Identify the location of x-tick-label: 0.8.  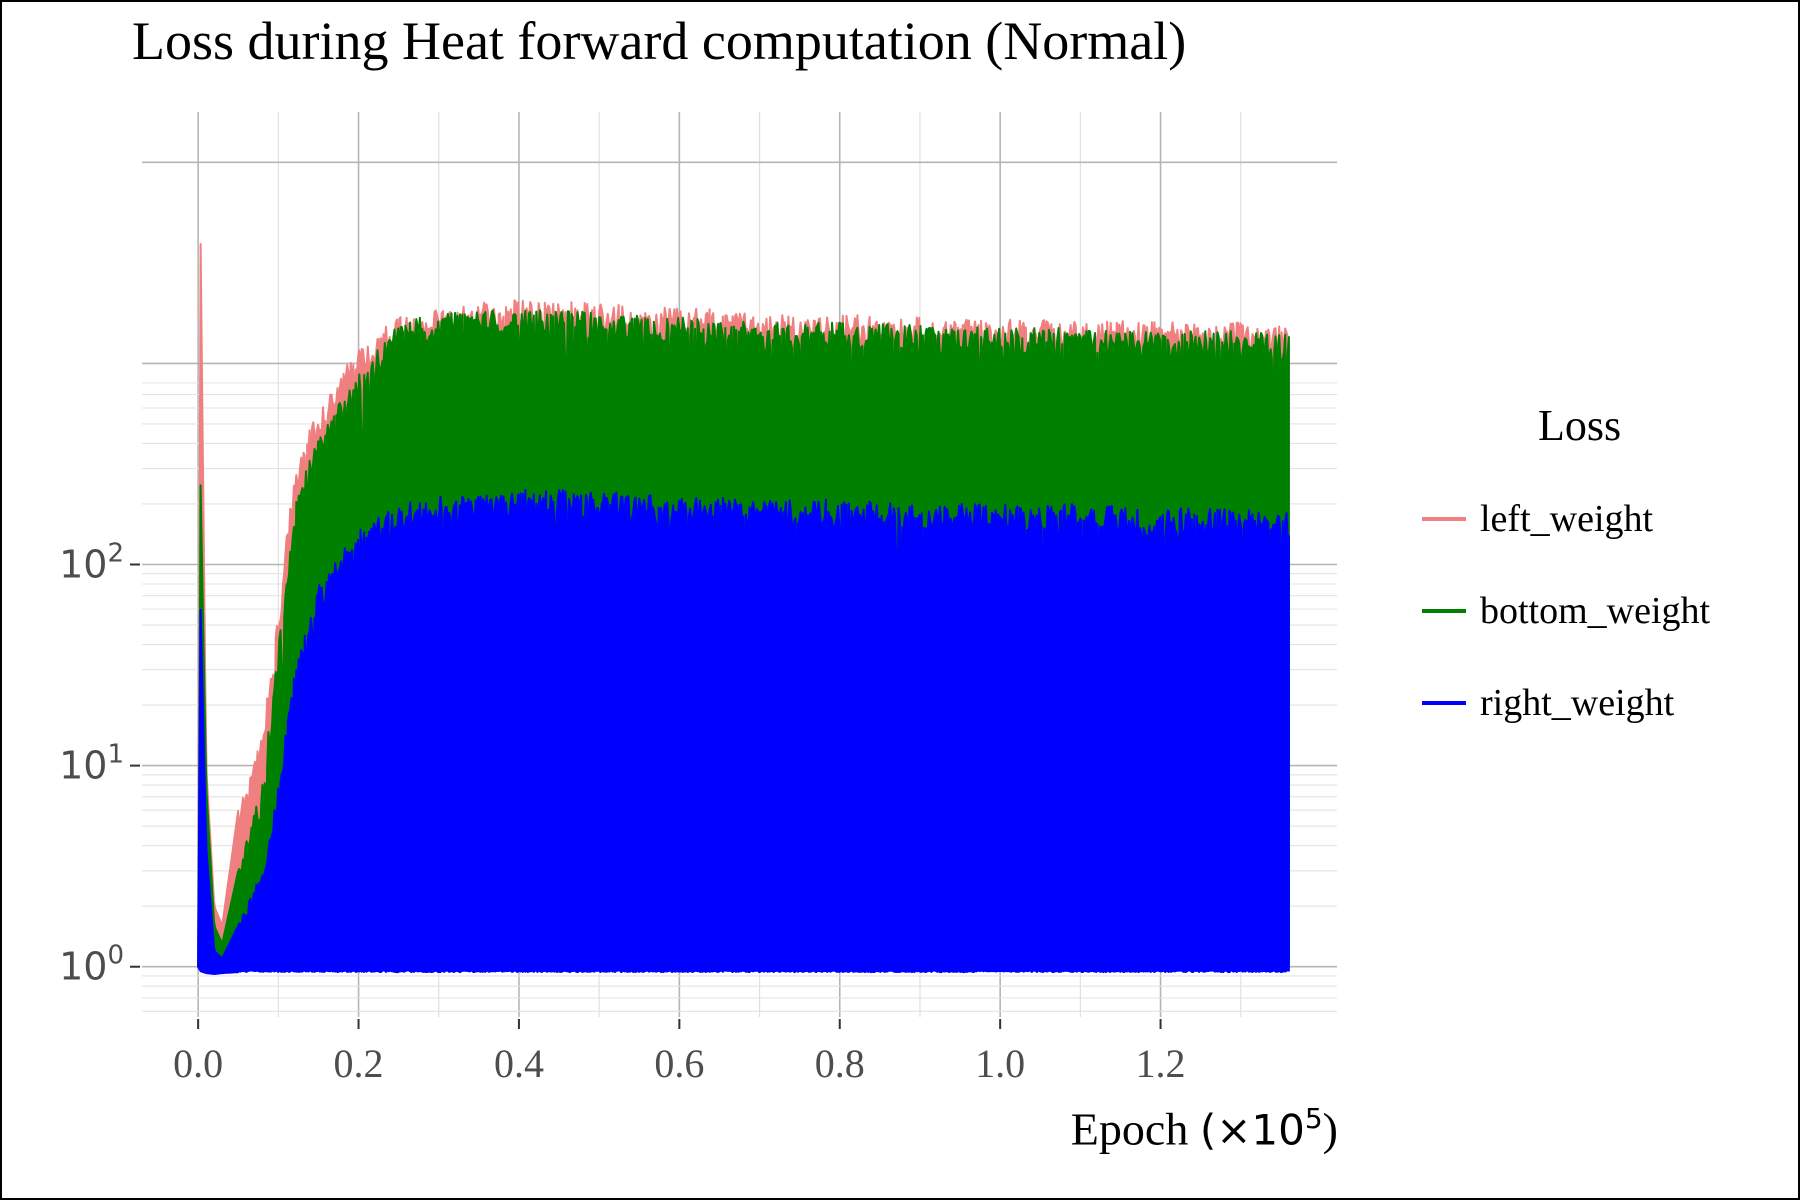
(840, 1063).